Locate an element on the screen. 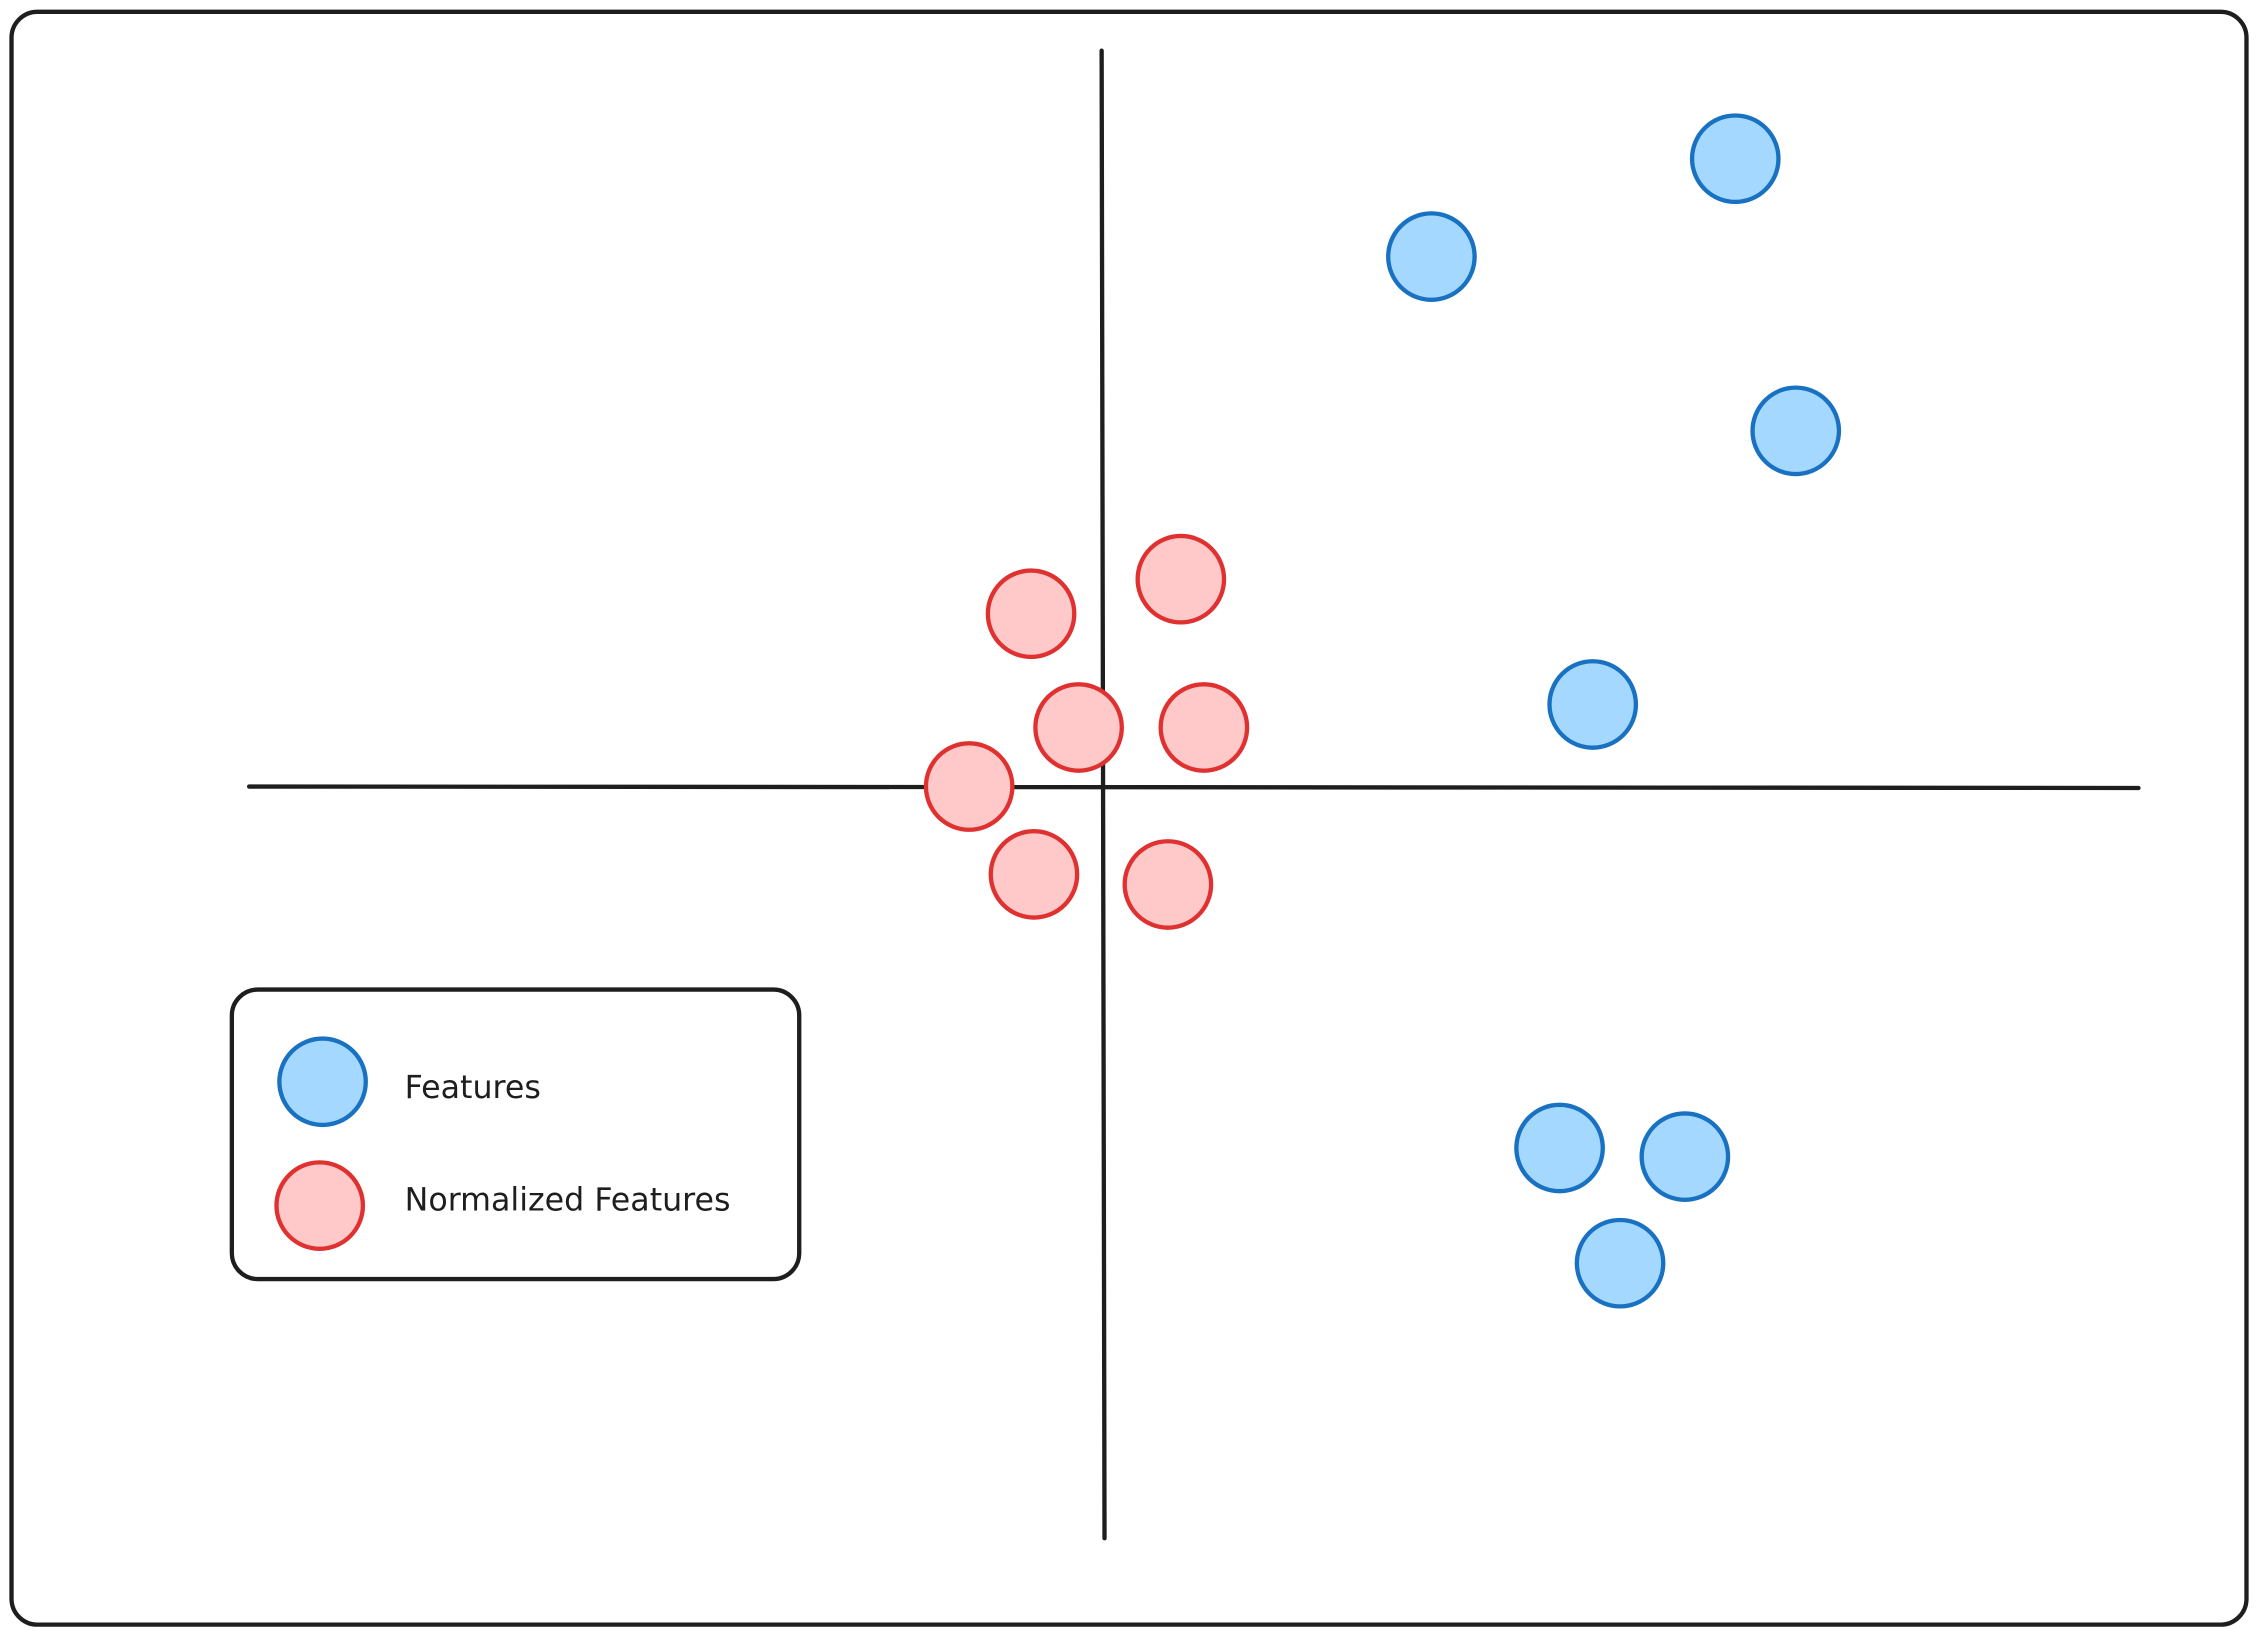  horizontal-axis is located at coordinates (1193, 787).